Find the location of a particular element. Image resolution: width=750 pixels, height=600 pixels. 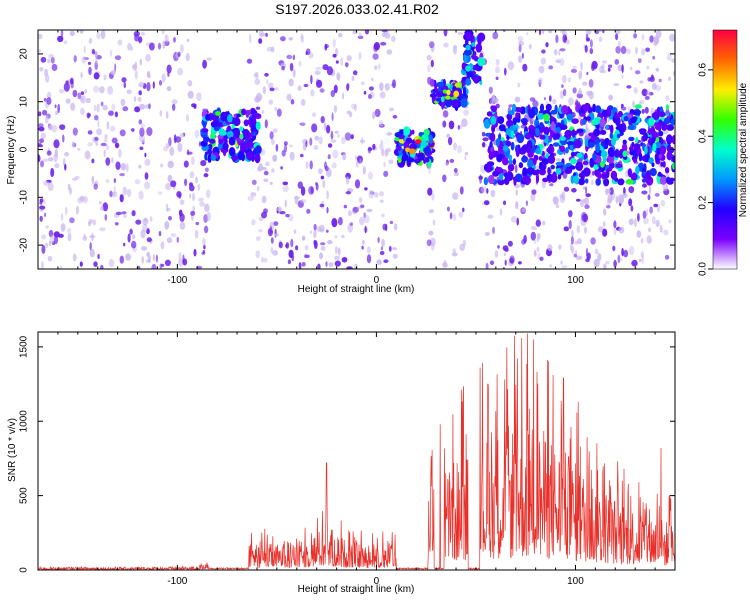

x-tick-label: 0 is located at coordinates (377, 581).